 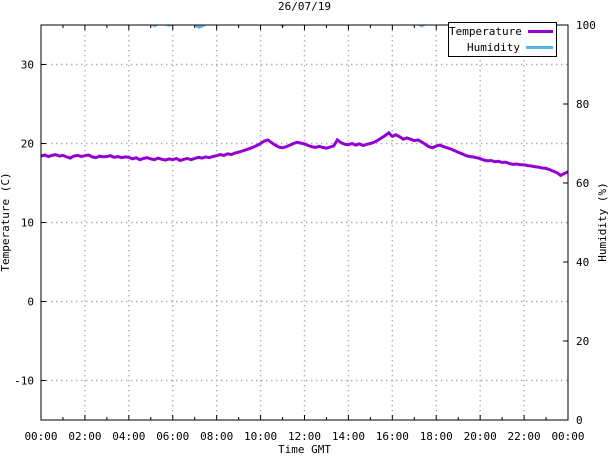 What do you see at coordinates (27, 144) in the screenshot?
I see `left-tick-label: 20` at bounding box center [27, 144].